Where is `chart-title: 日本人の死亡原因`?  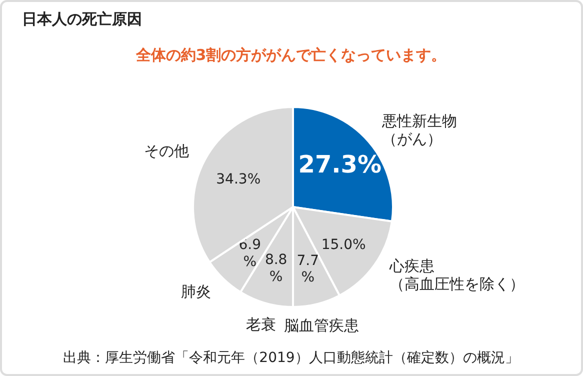
chart-title: 日本人の死亡原因 is located at coordinates (82, 19).